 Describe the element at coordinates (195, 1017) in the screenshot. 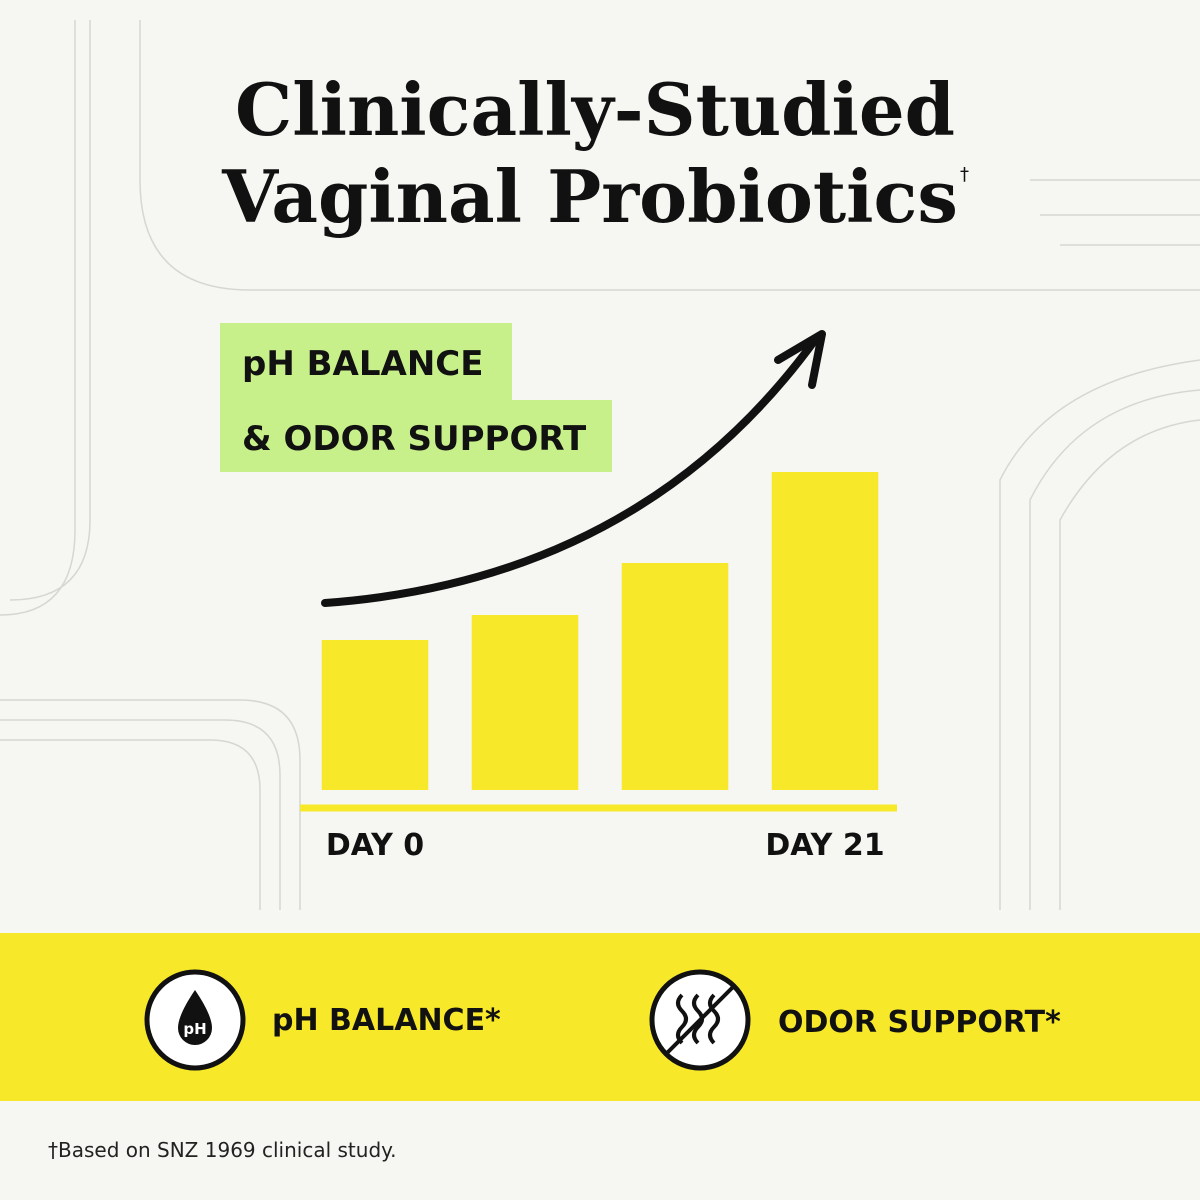

I see `drop-icon` at that location.